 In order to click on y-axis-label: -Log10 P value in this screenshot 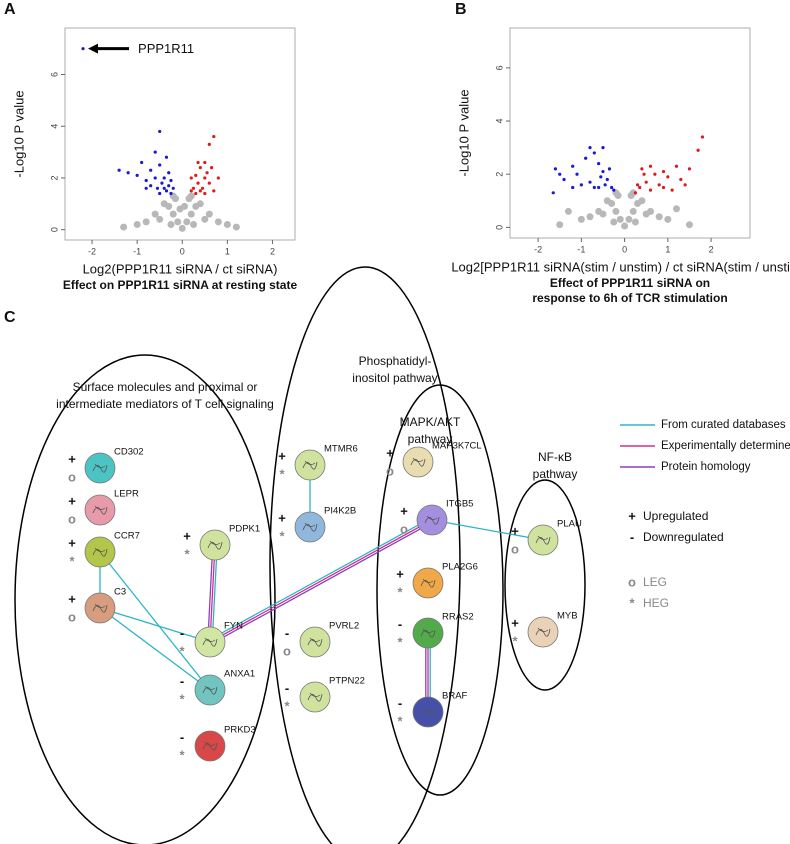, I will do `click(463, 132)`.